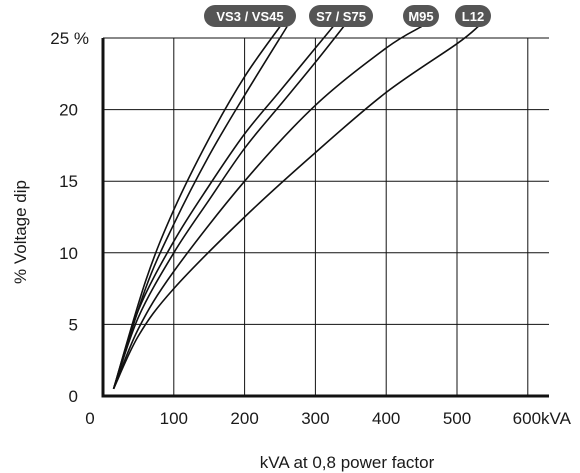  What do you see at coordinates (68, 181) in the screenshot?
I see `y-tick-label: 15` at bounding box center [68, 181].